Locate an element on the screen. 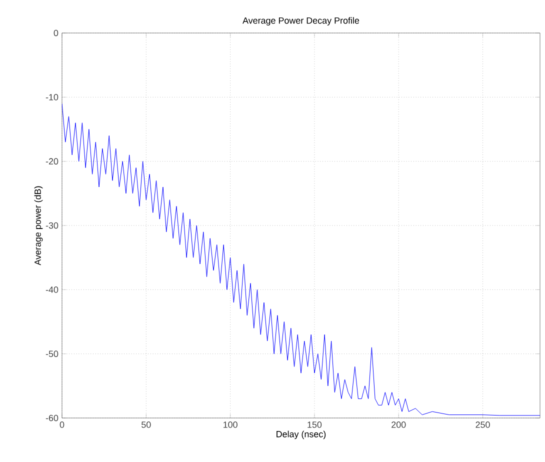  y-tick-label: -20 is located at coordinates (52, 161).